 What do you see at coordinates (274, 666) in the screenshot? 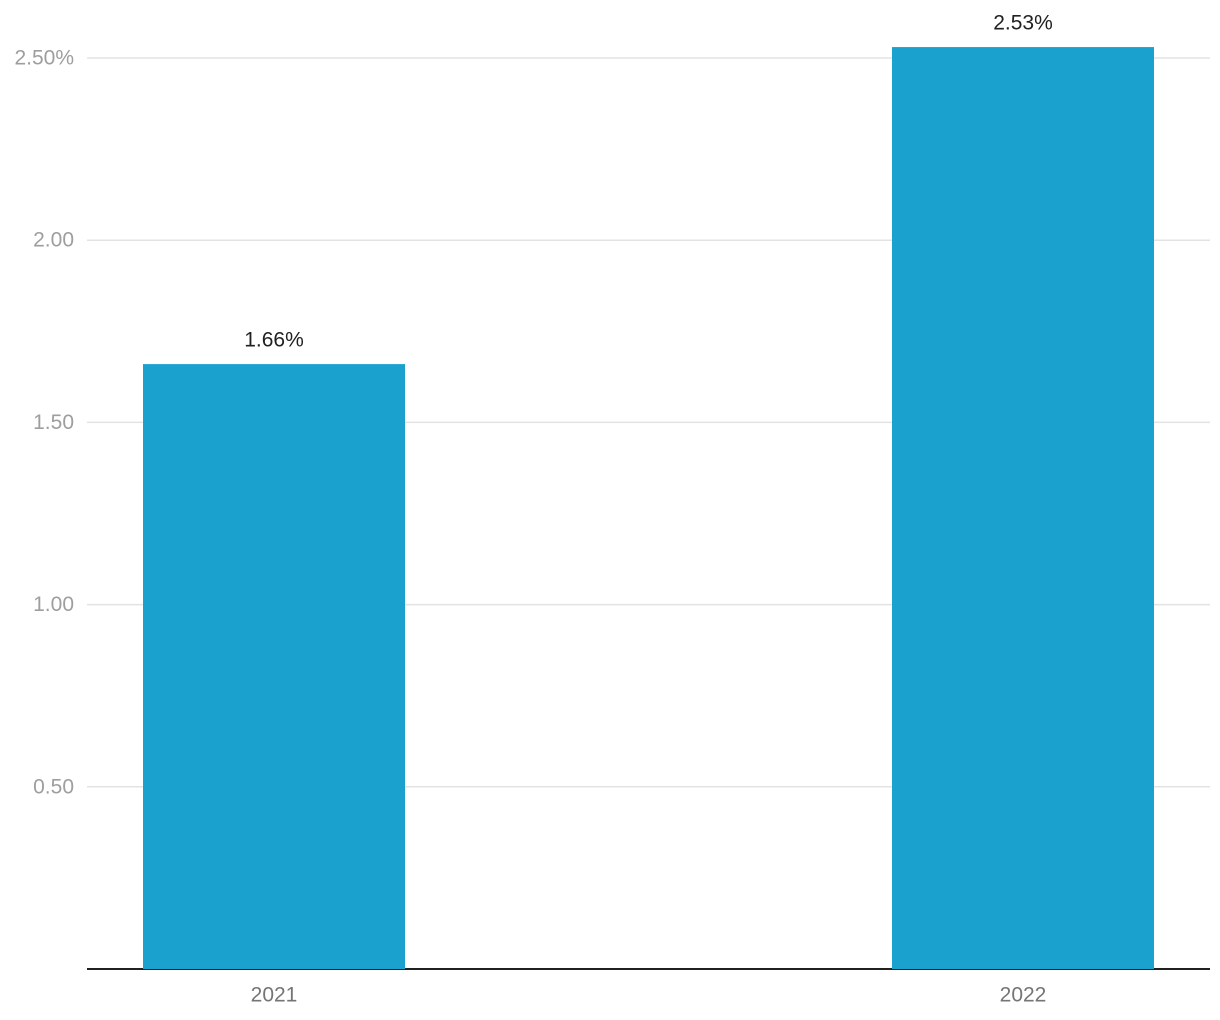
I see `bar` at bounding box center [274, 666].